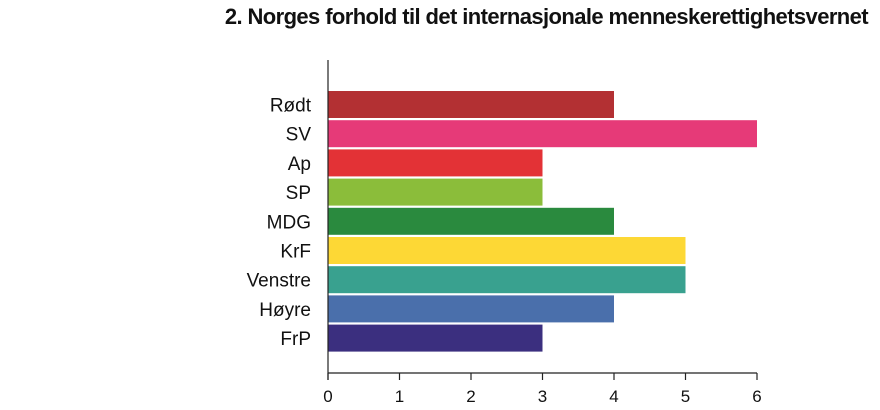  Describe the element at coordinates (435, 192) in the screenshot. I see `bar-sp` at that location.